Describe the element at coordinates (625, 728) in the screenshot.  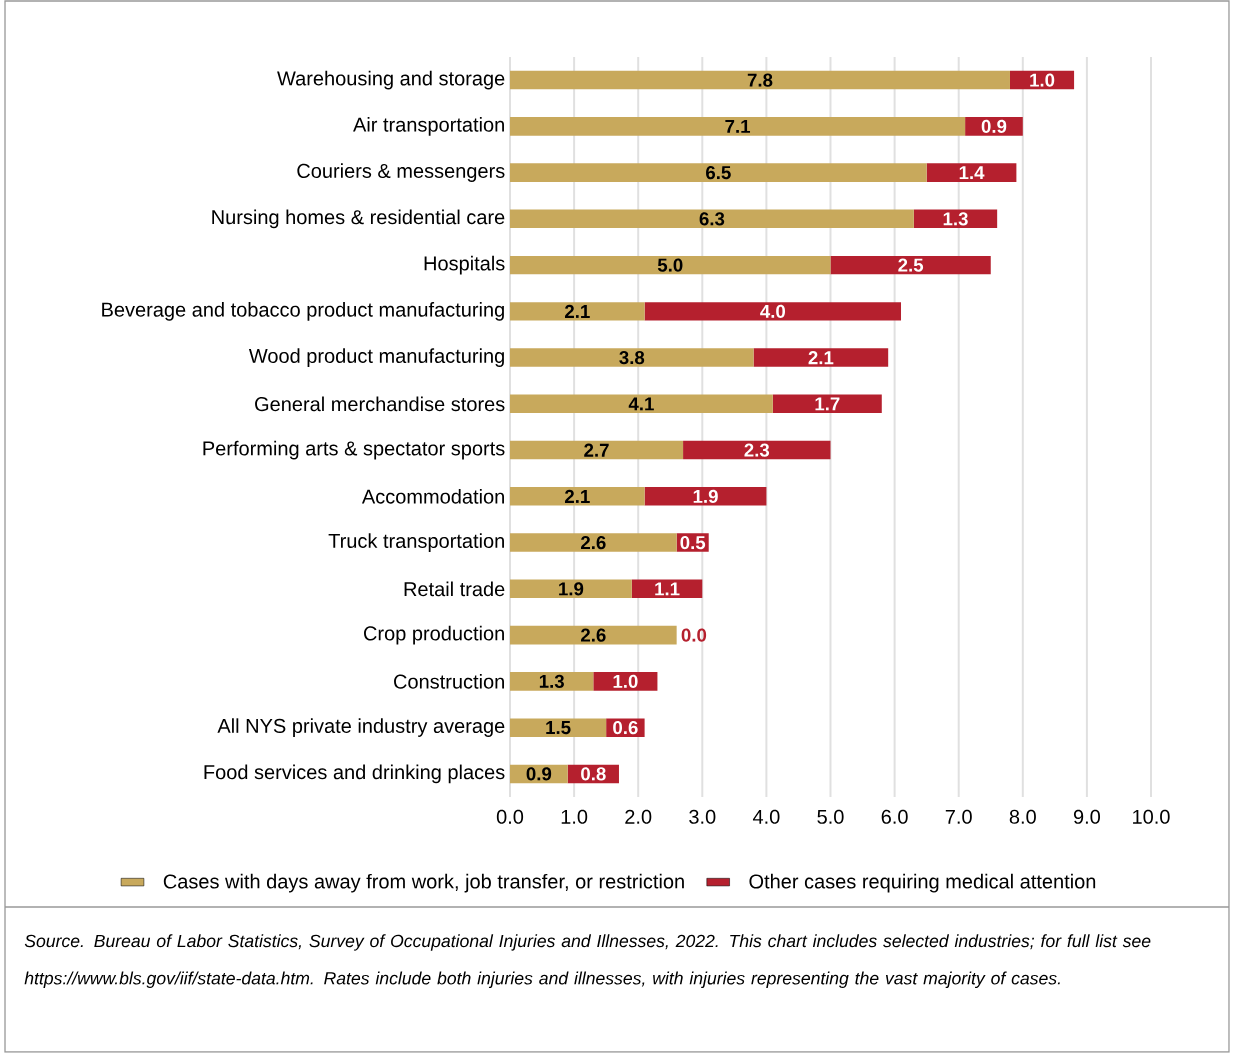
I see `data-label: 0.6` at that location.